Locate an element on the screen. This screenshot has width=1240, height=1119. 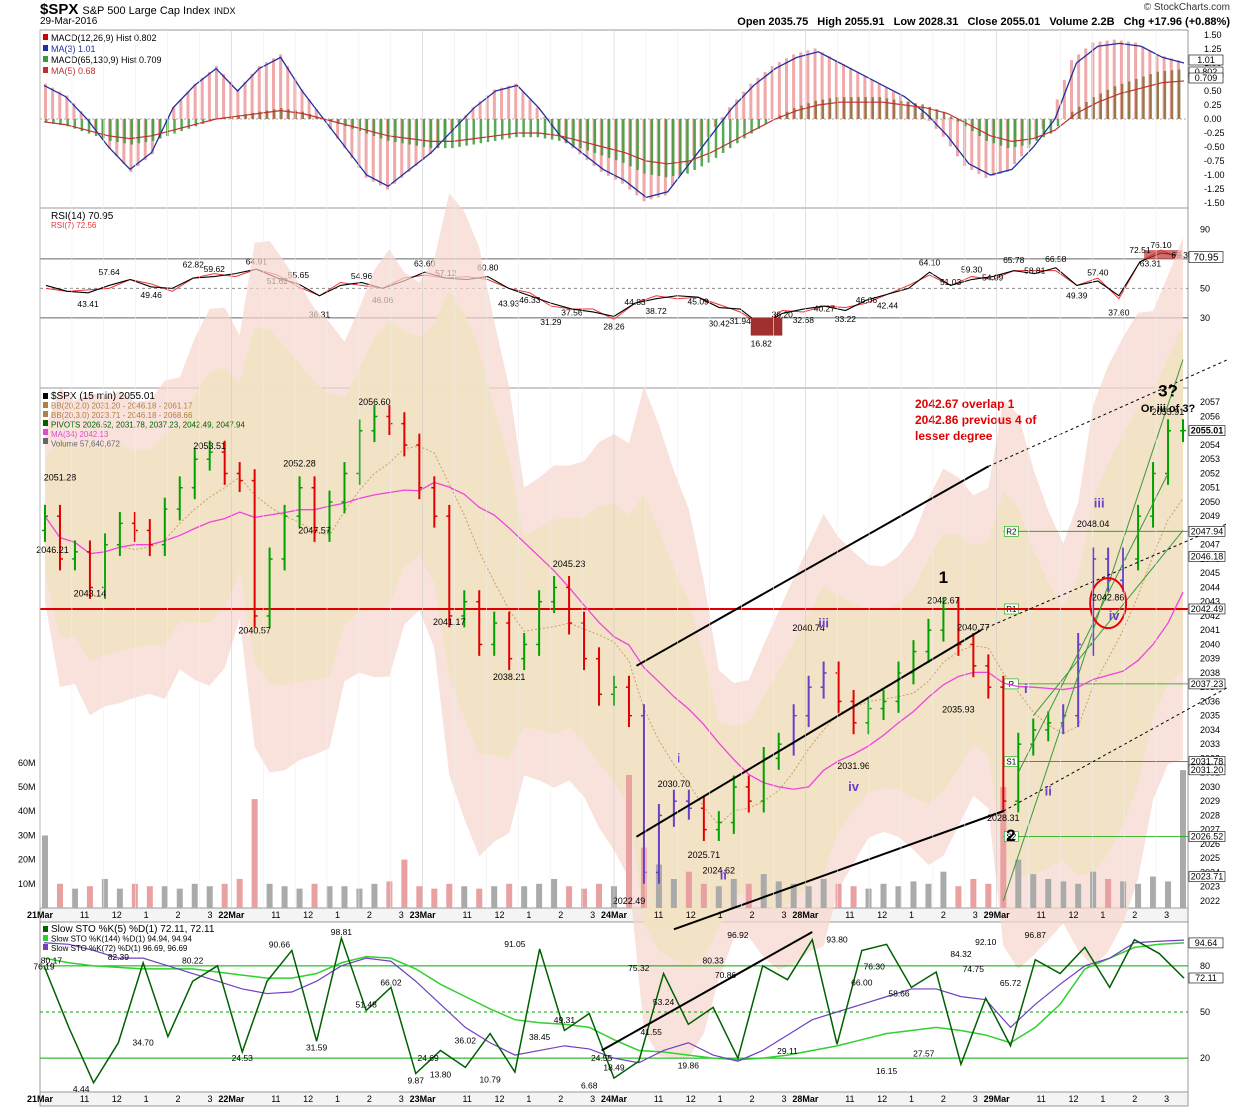
x-axis-label-bottom: 1 is located at coordinates (337, 1099).